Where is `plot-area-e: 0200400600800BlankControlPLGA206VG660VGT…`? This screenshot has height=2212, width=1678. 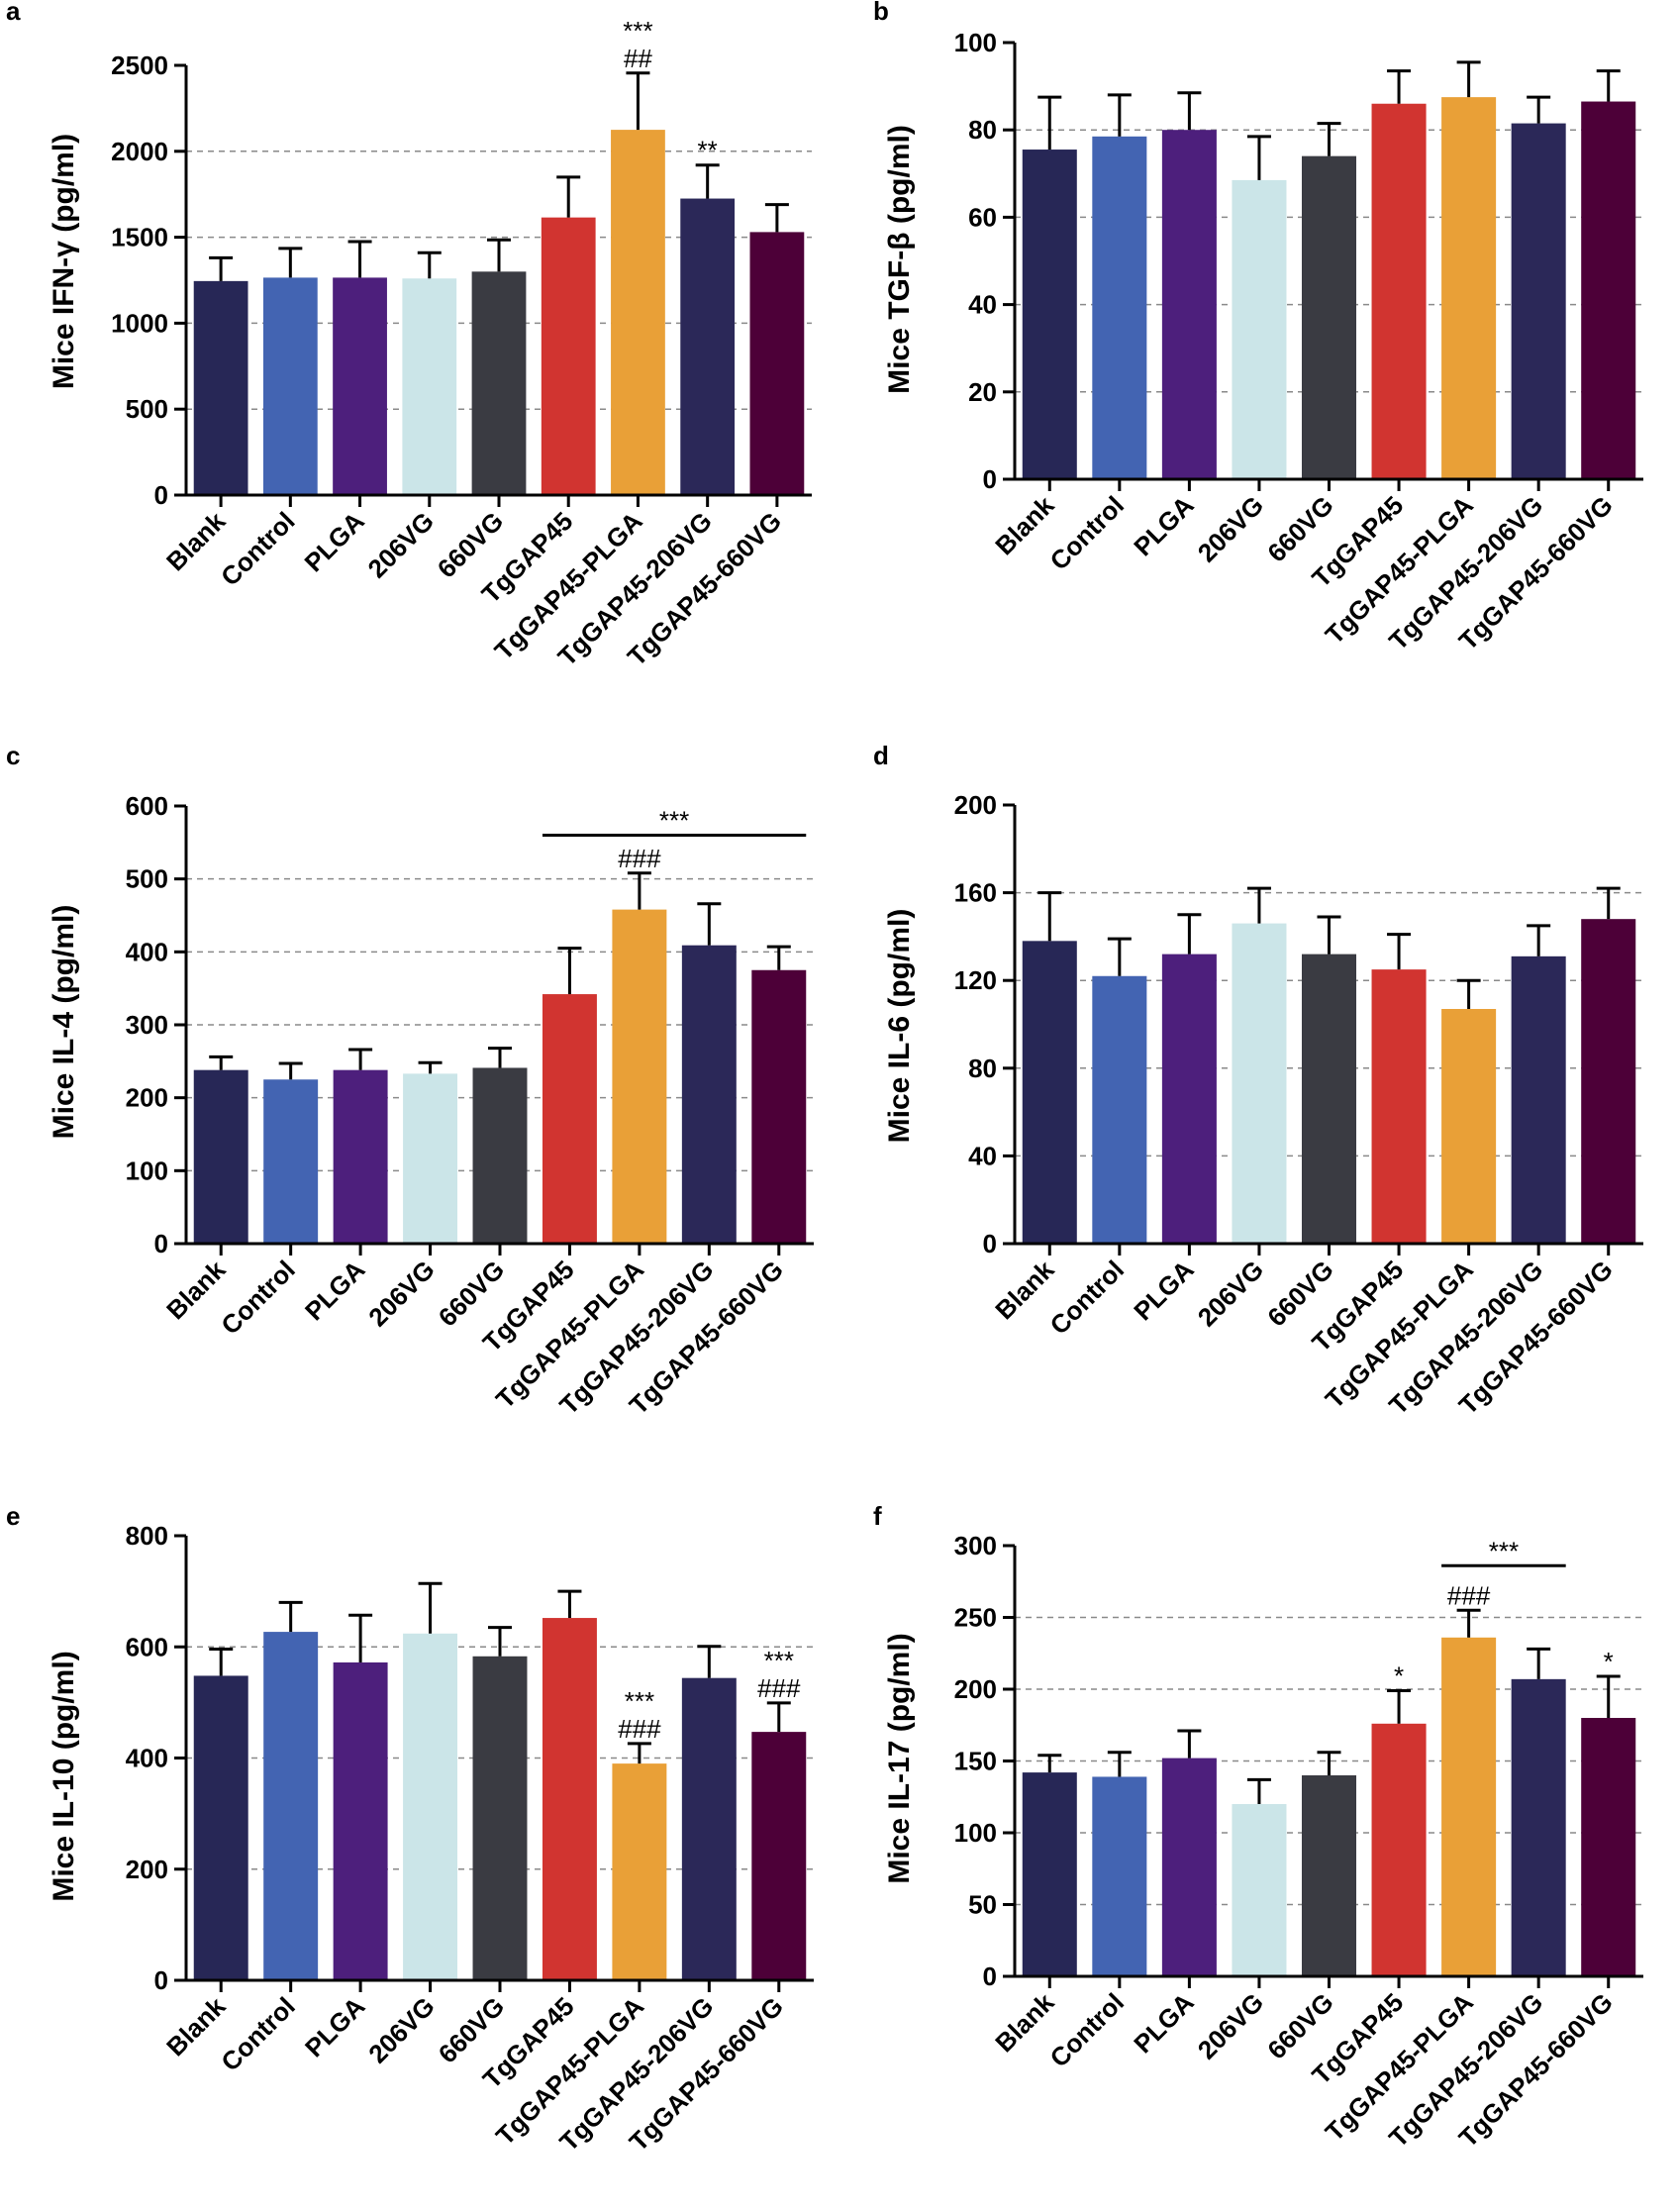 plot-area-e: 0200400600800BlankControlPLGA206VG660VGT… is located at coordinates (470, 1839).